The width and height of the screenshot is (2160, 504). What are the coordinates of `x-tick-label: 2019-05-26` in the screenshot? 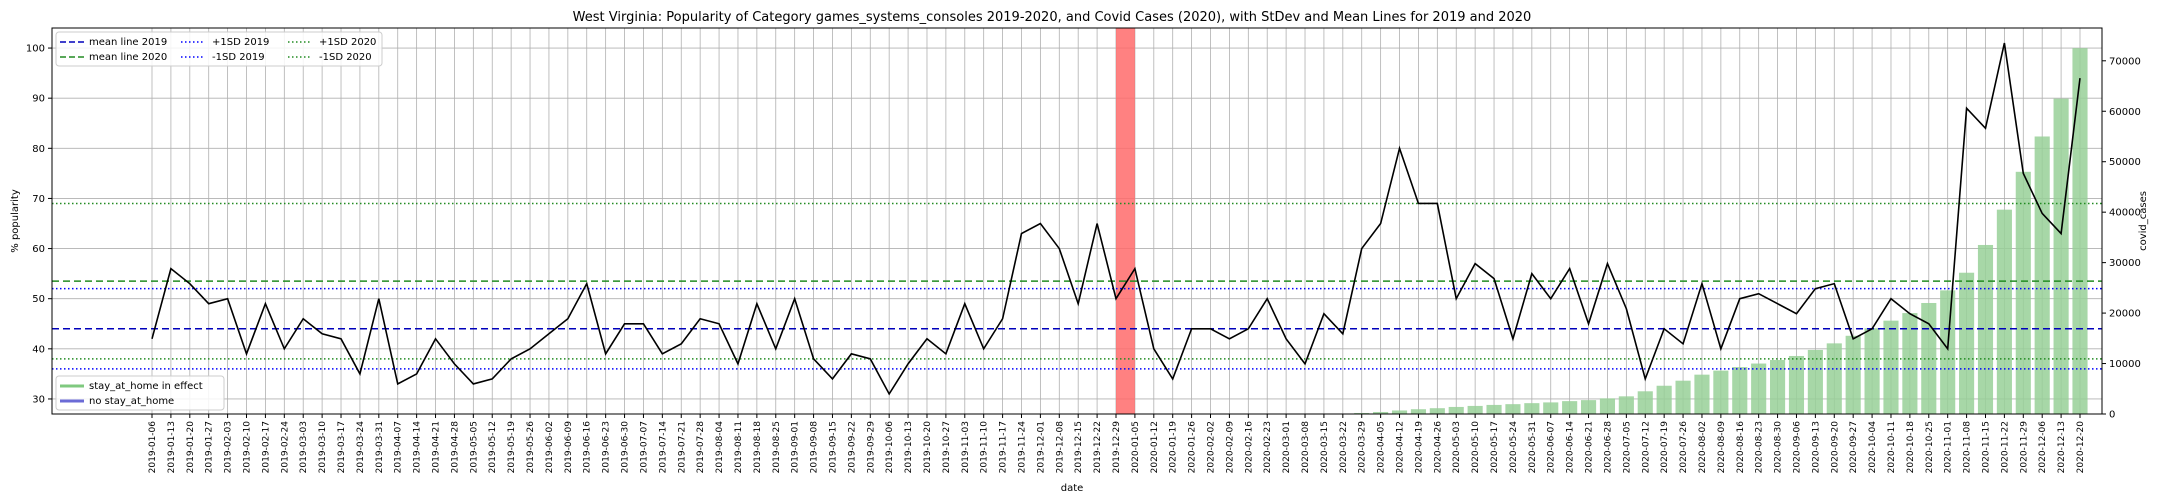 It's located at (531, 447).